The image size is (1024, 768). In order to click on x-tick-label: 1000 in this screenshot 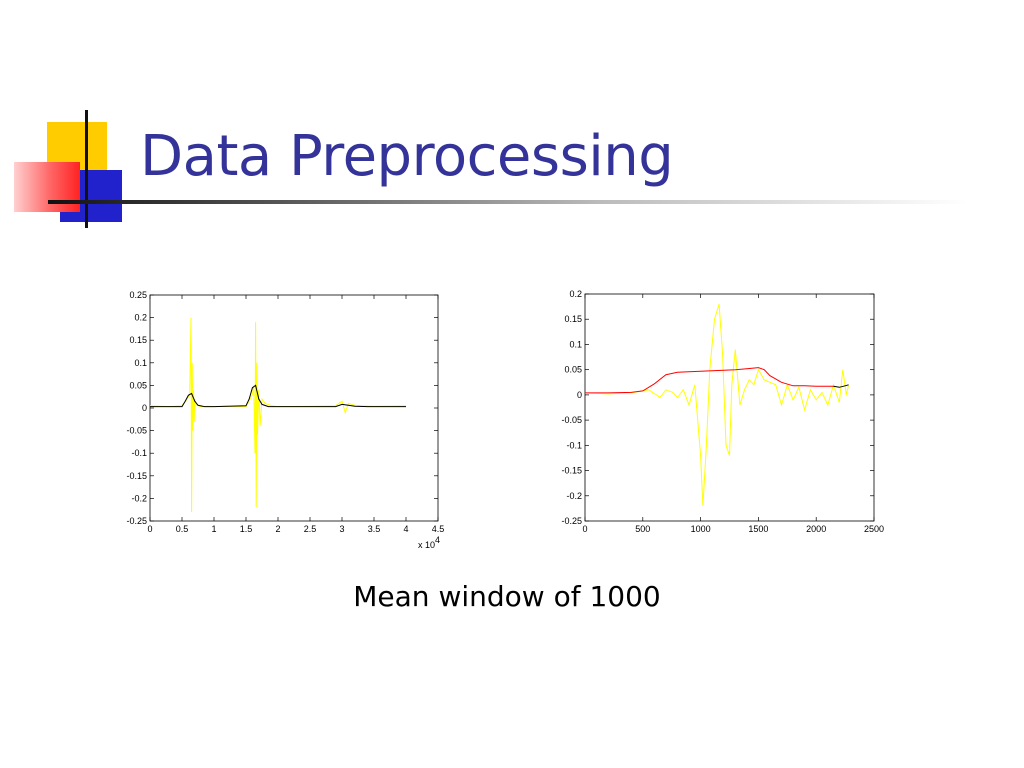, I will do `click(701, 529)`.